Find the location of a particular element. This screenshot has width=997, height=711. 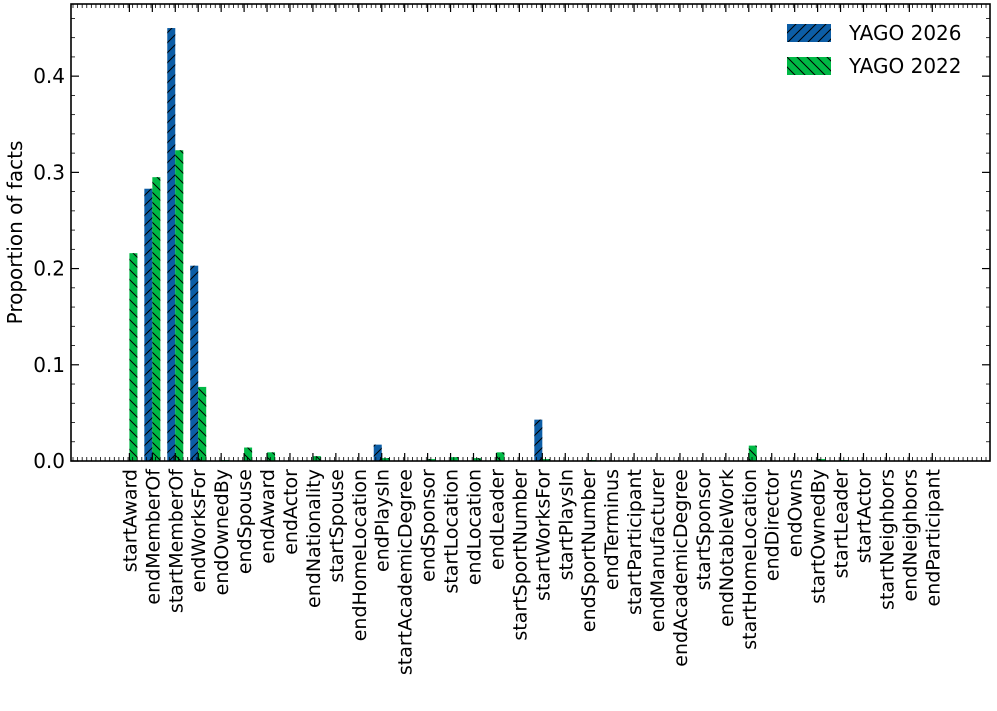

x-tick-label: endLocation is located at coordinates (475, 527).